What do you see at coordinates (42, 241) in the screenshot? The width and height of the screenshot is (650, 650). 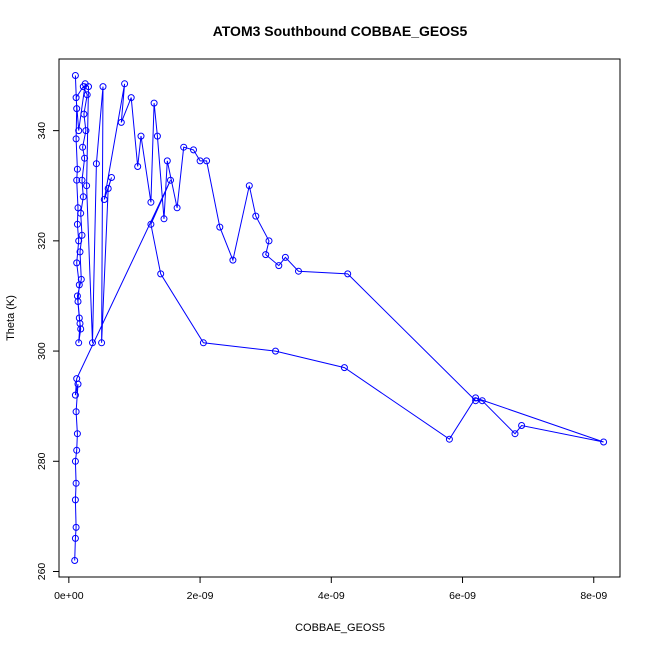 I see `y-tick-label: 320` at bounding box center [42, 241].